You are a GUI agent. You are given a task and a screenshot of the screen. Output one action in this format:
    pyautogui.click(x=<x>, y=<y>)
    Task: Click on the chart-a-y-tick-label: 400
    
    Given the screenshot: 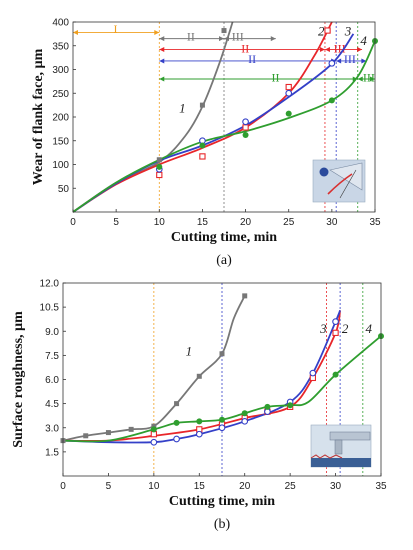 What is the action you would take?
    pyautogui.click(x=60, y=23)
    